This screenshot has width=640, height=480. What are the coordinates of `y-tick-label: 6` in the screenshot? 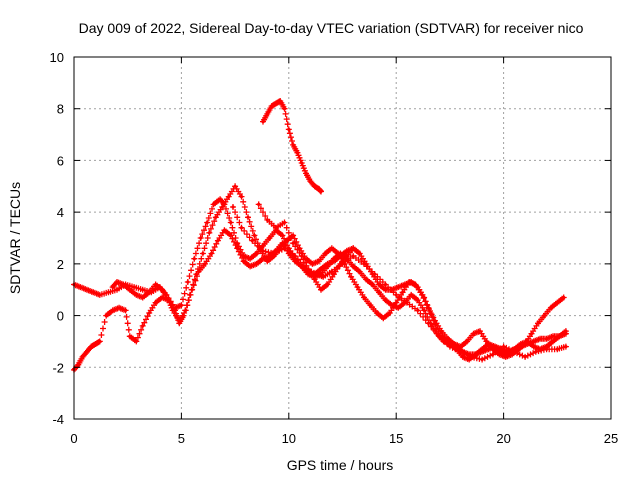 It's located at (60, 160).